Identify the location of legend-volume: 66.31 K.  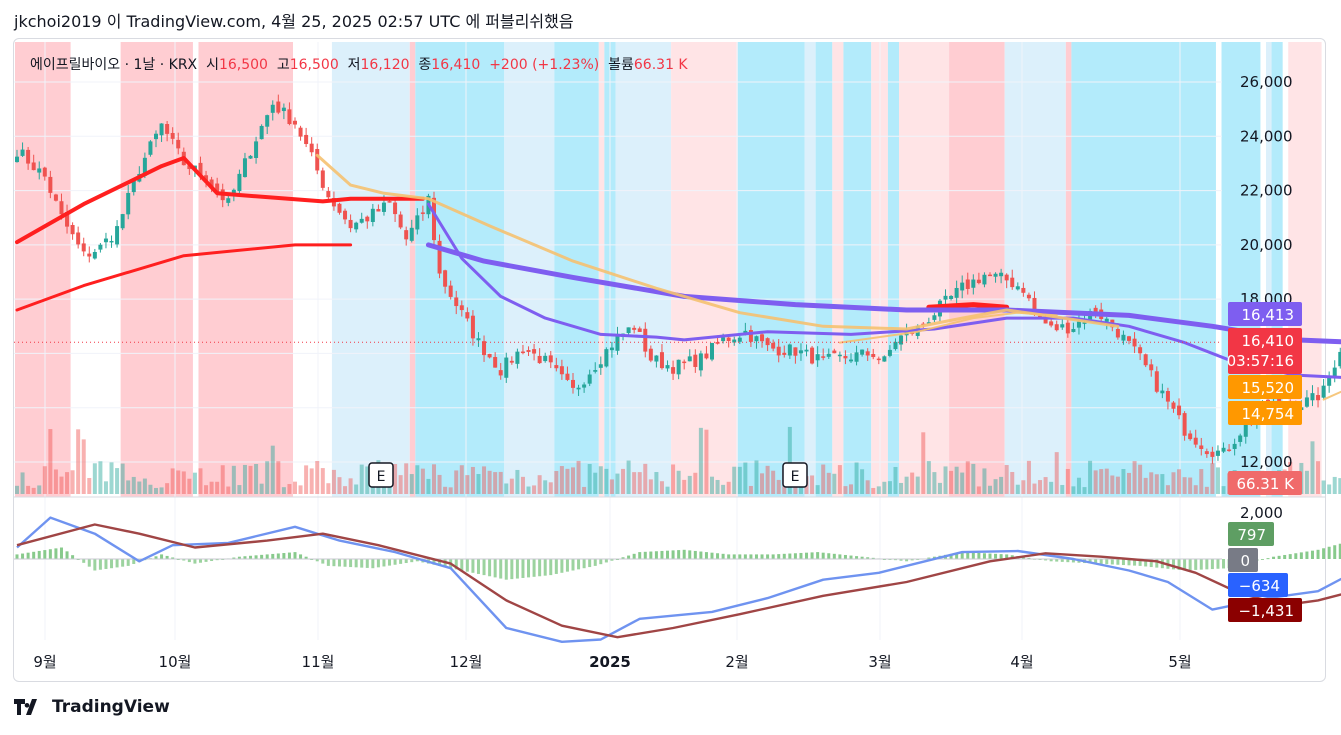
(661, 65).